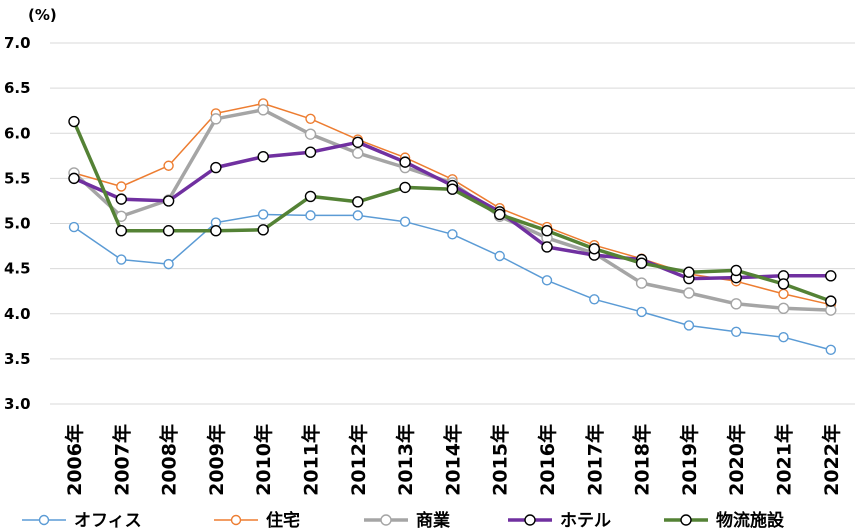 This screenshot has width=858, height=532. Describe the element at coordinates (642, 460) in the screenshot. I see `x-tick-label: 2018年` at that location.